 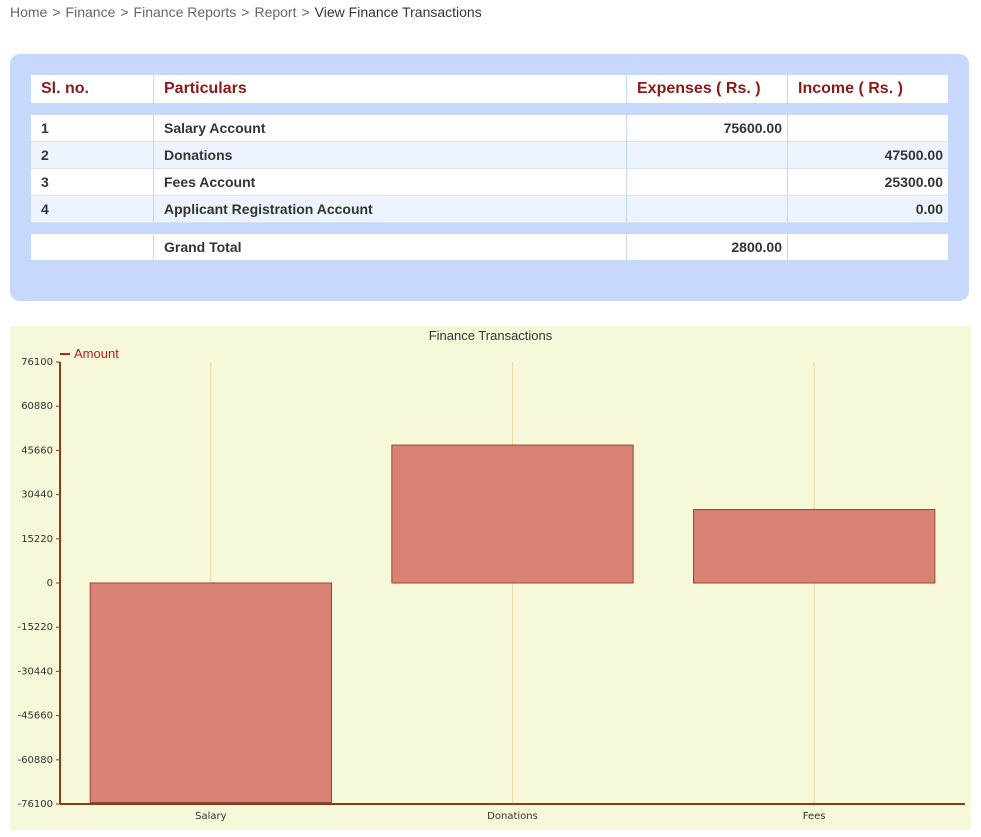 What do you see at coordinates (390, 155) in the screenshot?
I see `row-particulars: Donations` at bounding box center [390, 155].